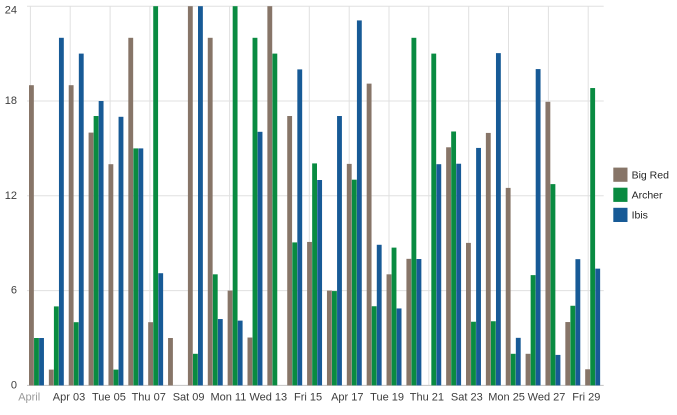 This screenshot has height=415, width=677. Describe the element at coordinates (647, 195) in the screenshot. I see `svg-text: Archer` at that location.